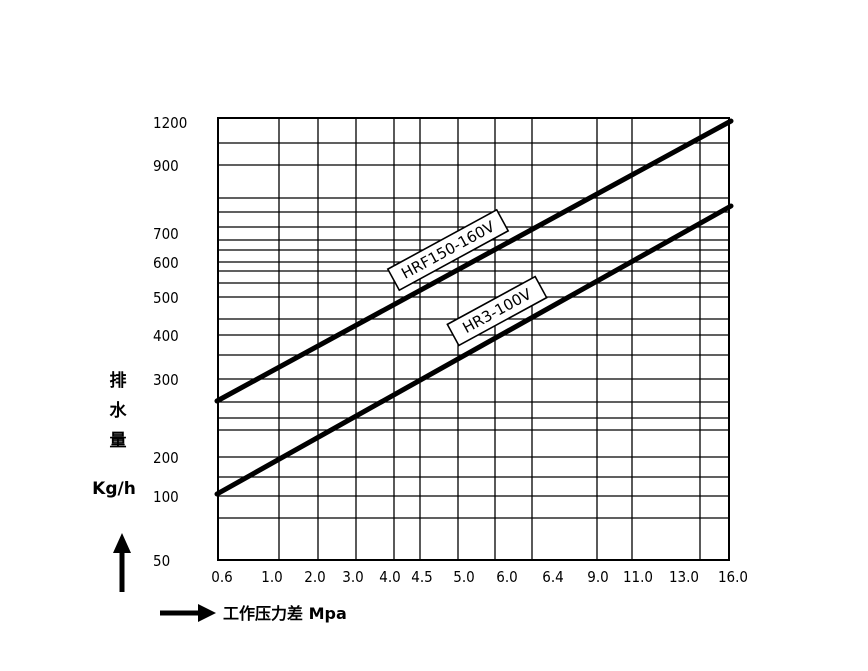 This screenshot has height=671, width=868. What do you see at coordinates (122, 562) in the screenshot?
I see `up-arrow-icon` at bounding box center [122, 562].